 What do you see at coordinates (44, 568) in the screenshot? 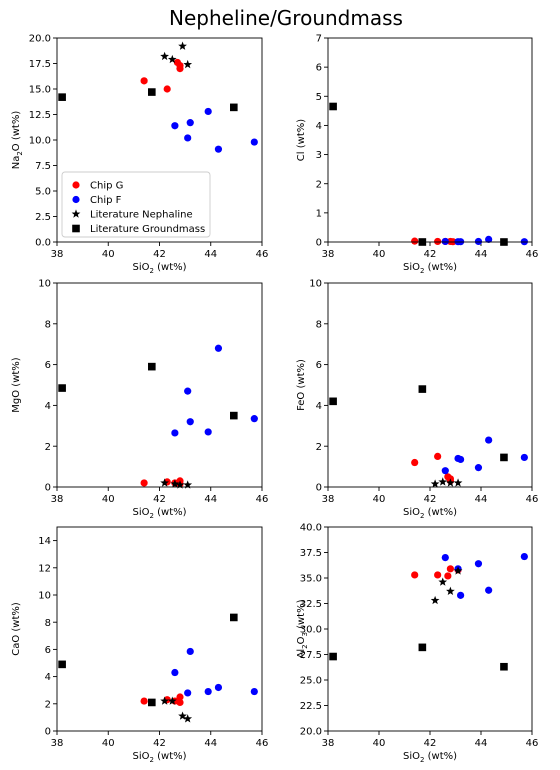
I see `y-tick-label: 12` at bounding box center [44, 568].